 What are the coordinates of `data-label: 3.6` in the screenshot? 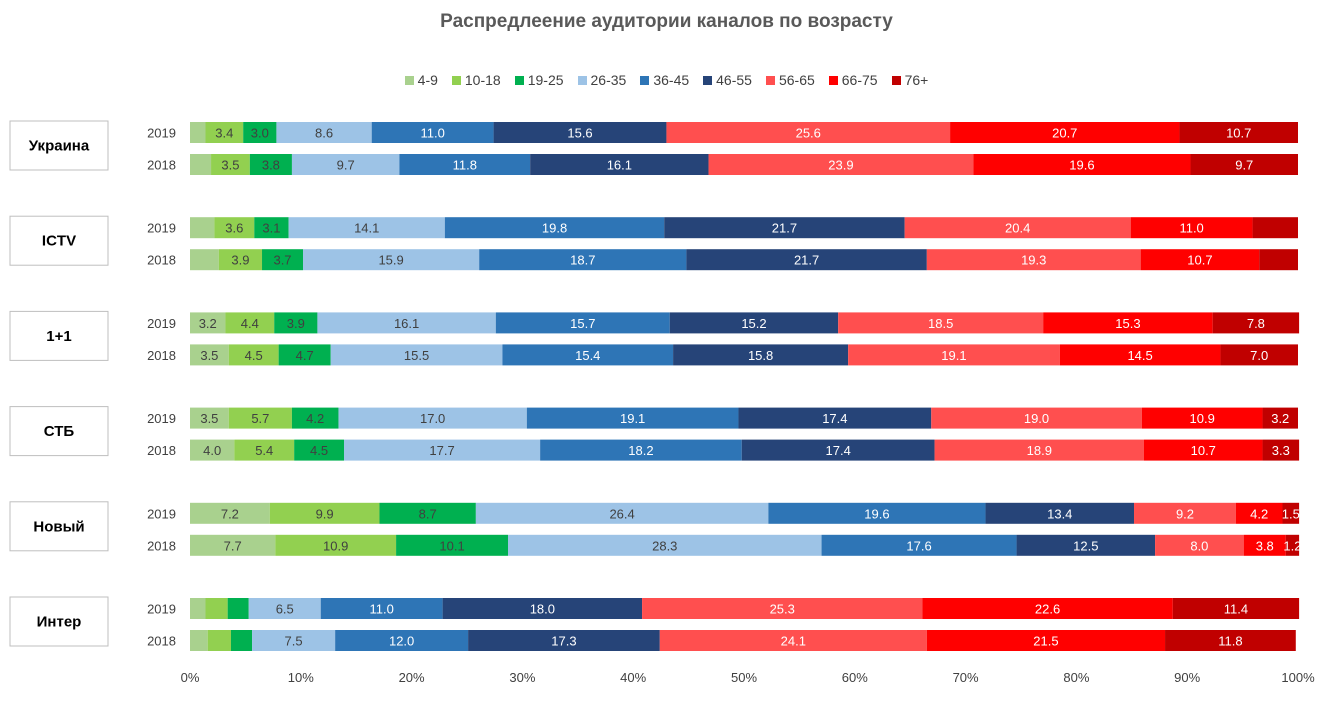 It's located at (234, 228).